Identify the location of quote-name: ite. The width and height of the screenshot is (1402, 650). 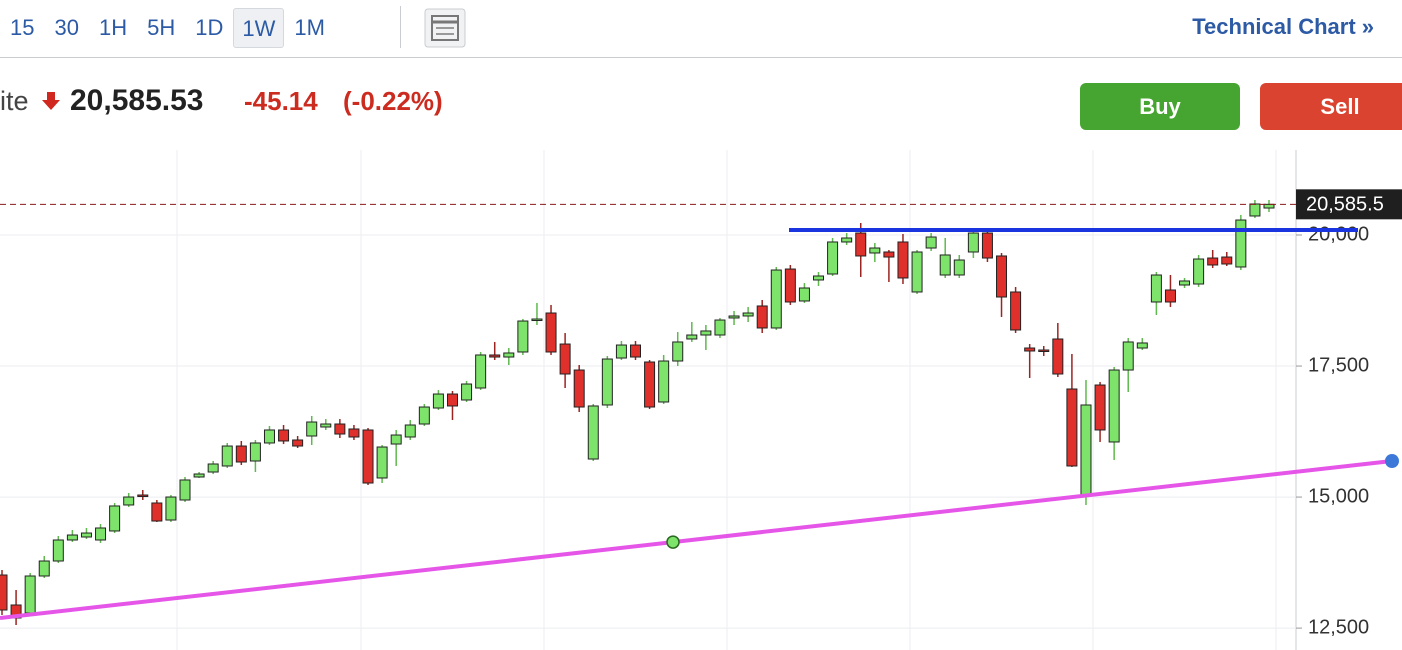
(14, 101).